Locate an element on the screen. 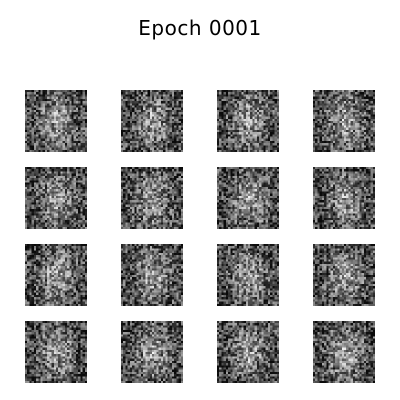 The height and width of the screenshot is (400, 400). figure-title: Epoch 0001 is located at coordinates (200, 28).